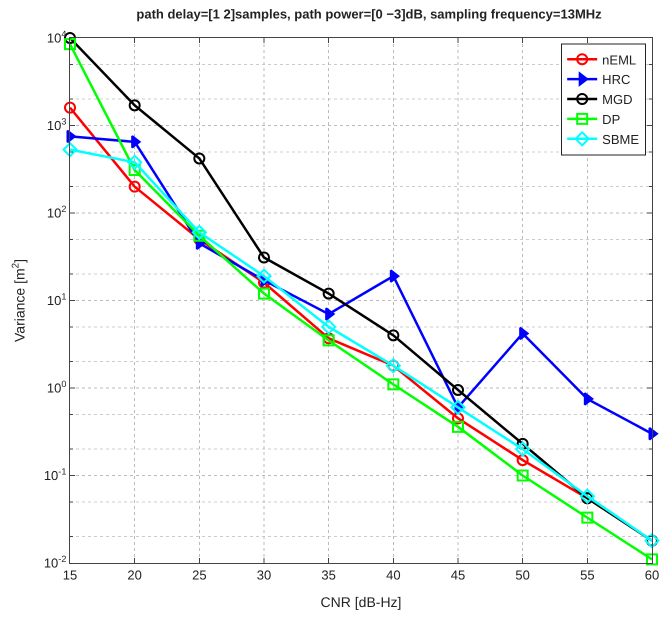 Image resolution: width=671 pixels, height=619 pixels. Describe the element at coordinates (134, 575) in the screenshot. I see `x-tick-label: 20` at that location.